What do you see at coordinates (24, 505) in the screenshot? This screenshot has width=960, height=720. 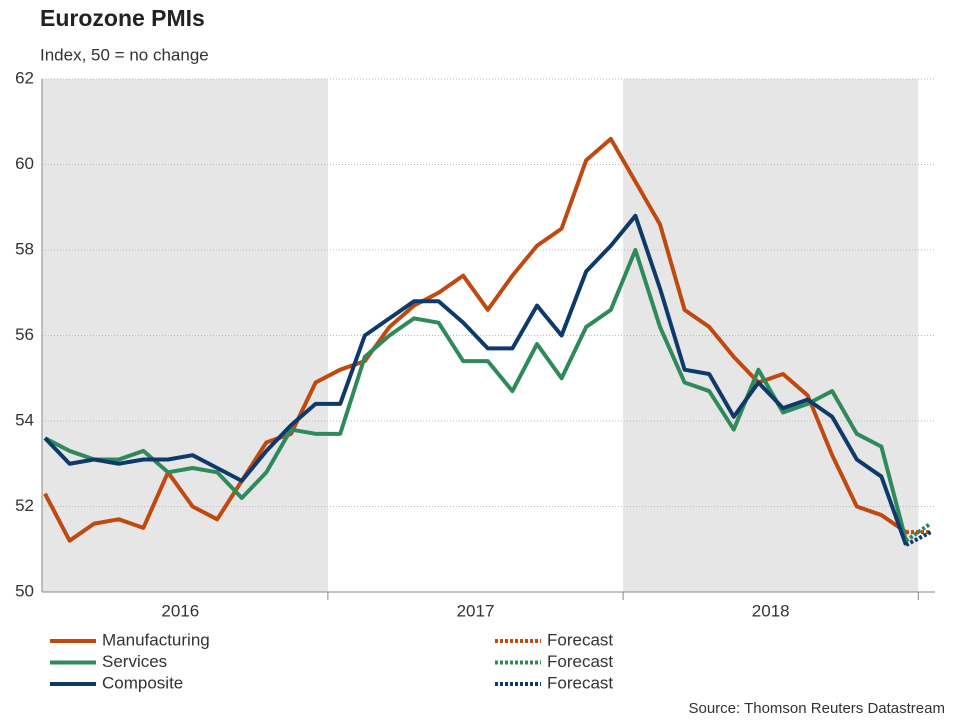 I see `y-tick-label: 52` at bounding box center [24, 505].